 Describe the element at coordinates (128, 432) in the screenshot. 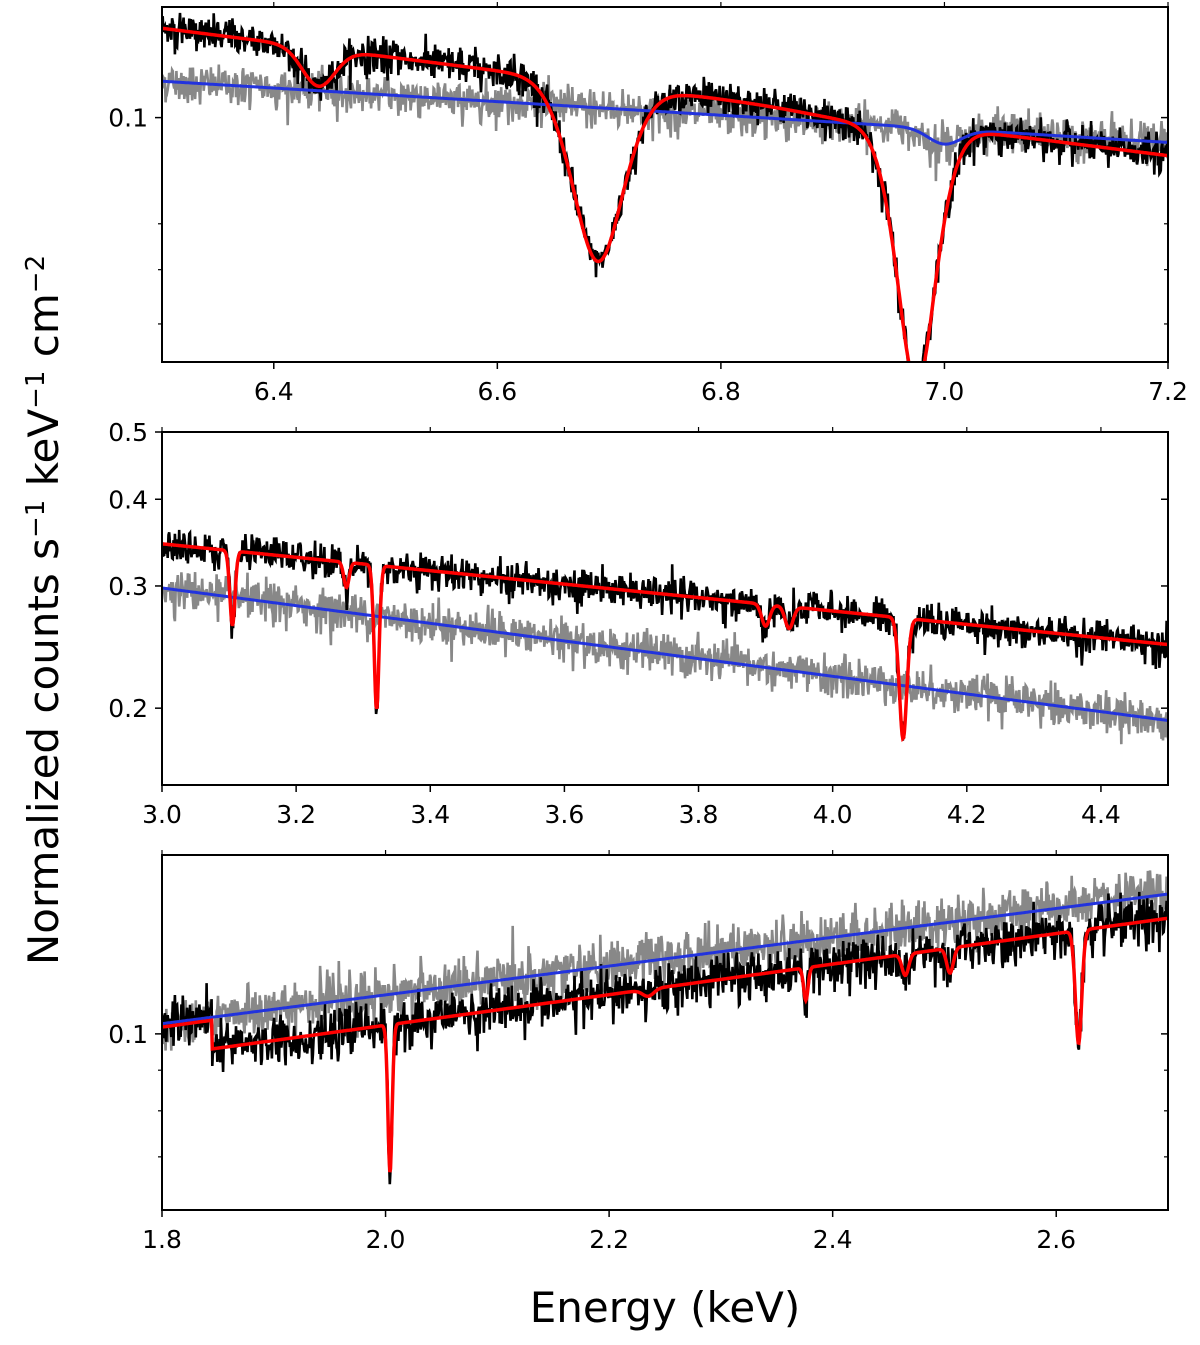

I see `y-tick-label-middle: 0.5` at that location.